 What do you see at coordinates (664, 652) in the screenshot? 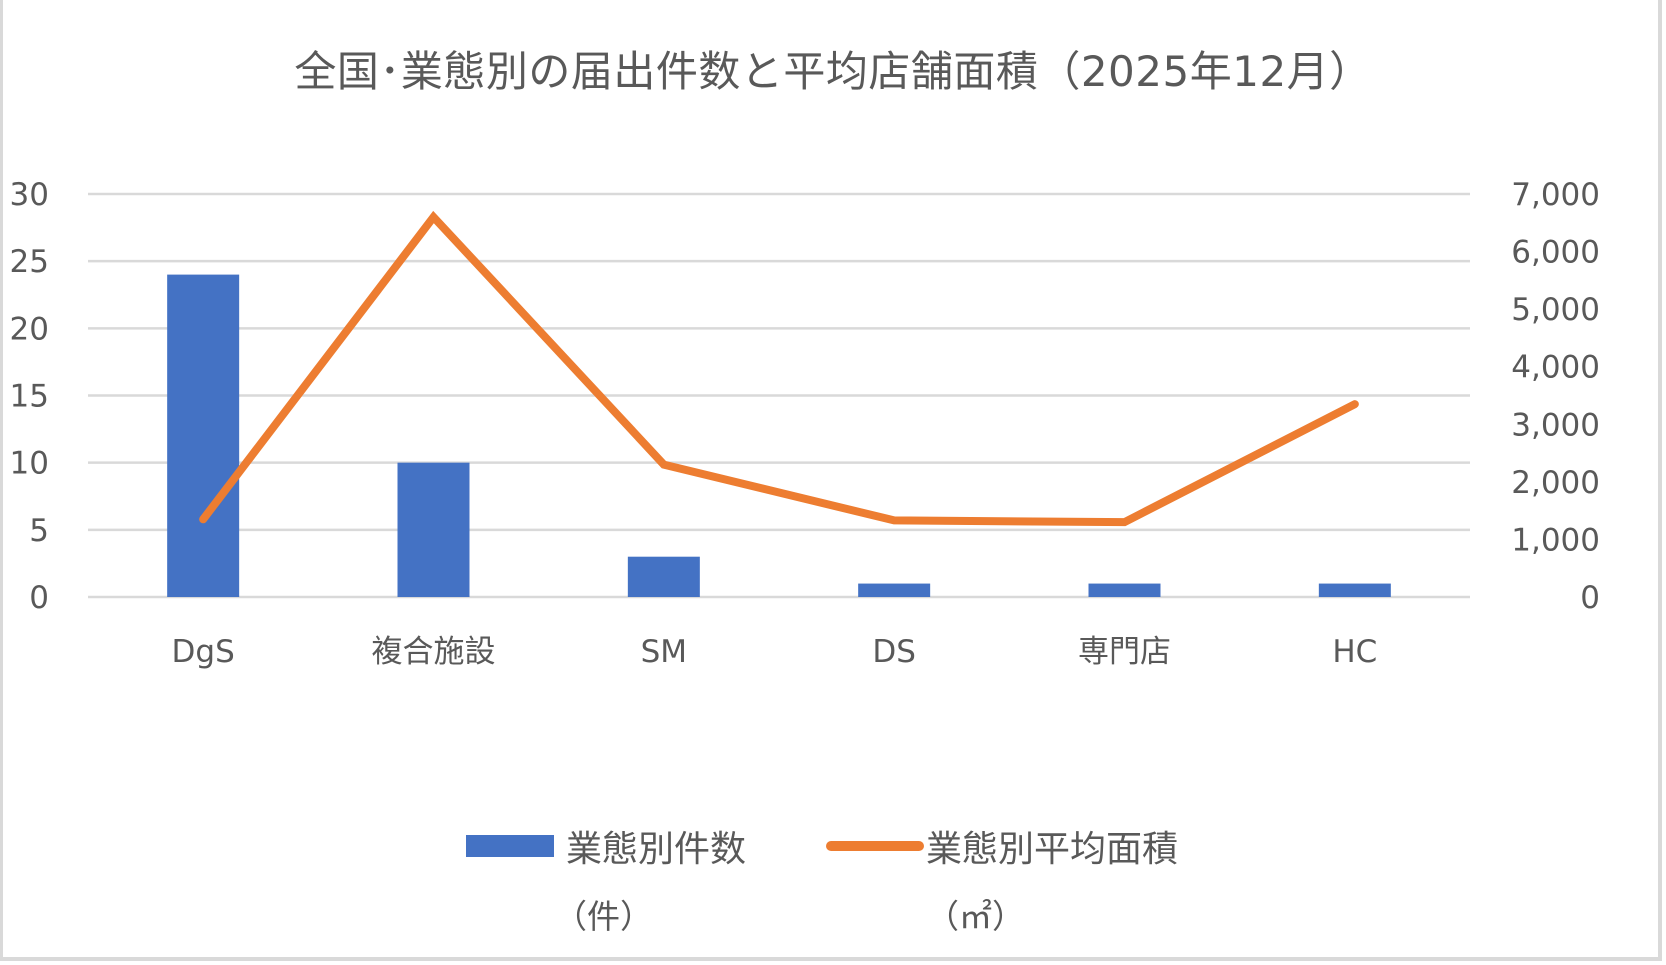
I see `category-label: SM` at bounding box center [664, 652].